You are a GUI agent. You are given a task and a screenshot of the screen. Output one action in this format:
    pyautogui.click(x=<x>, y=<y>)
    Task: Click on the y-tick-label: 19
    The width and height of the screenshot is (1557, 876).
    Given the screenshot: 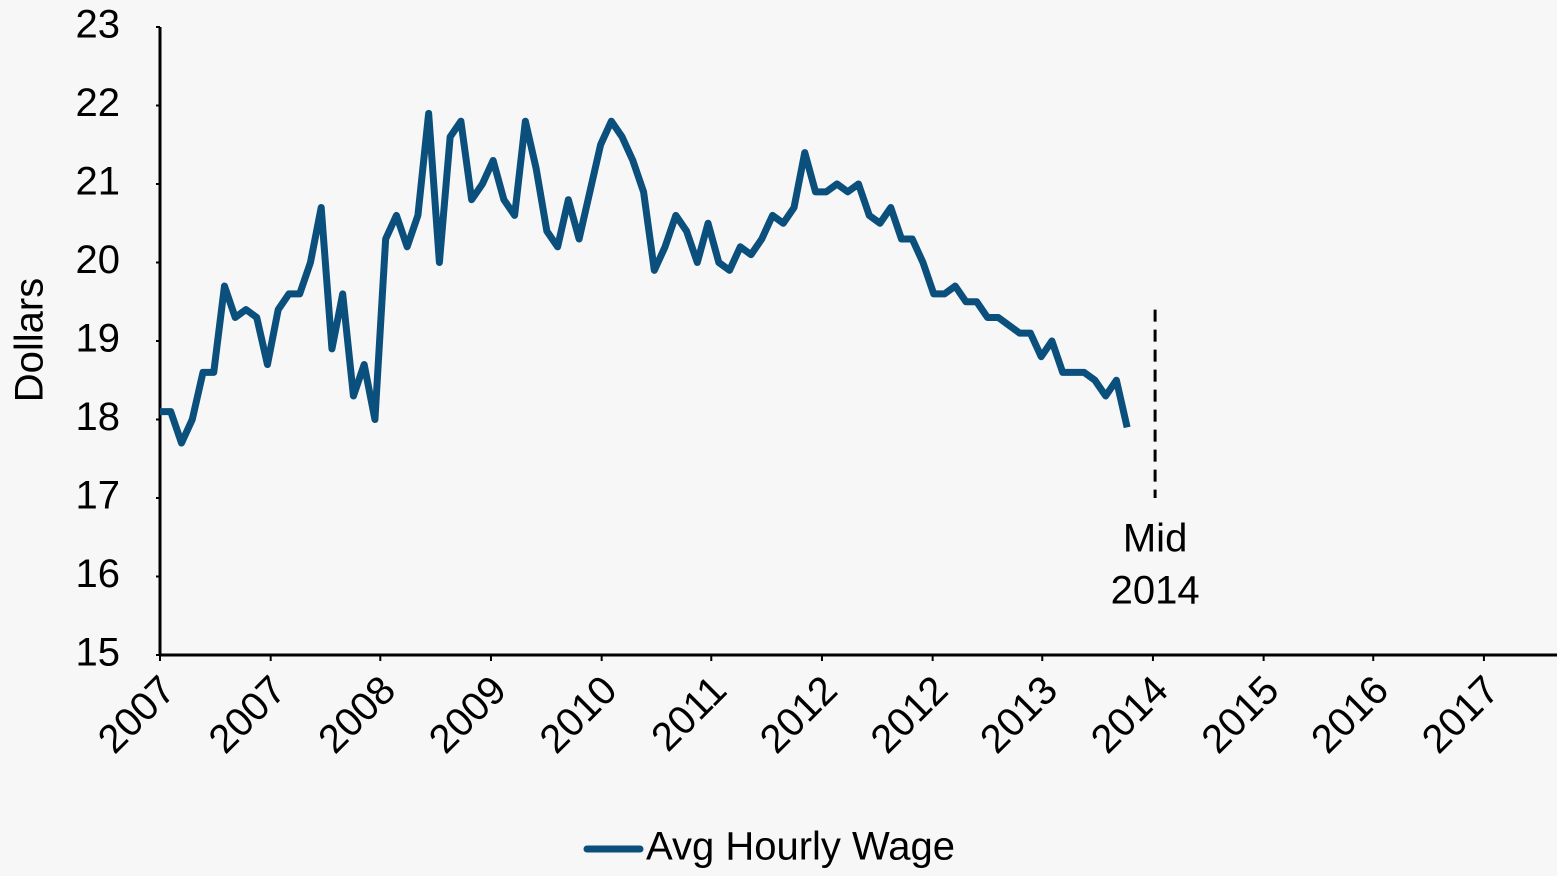 What is the action you would take?
    pyautogui.click(x=98, y=339)
    